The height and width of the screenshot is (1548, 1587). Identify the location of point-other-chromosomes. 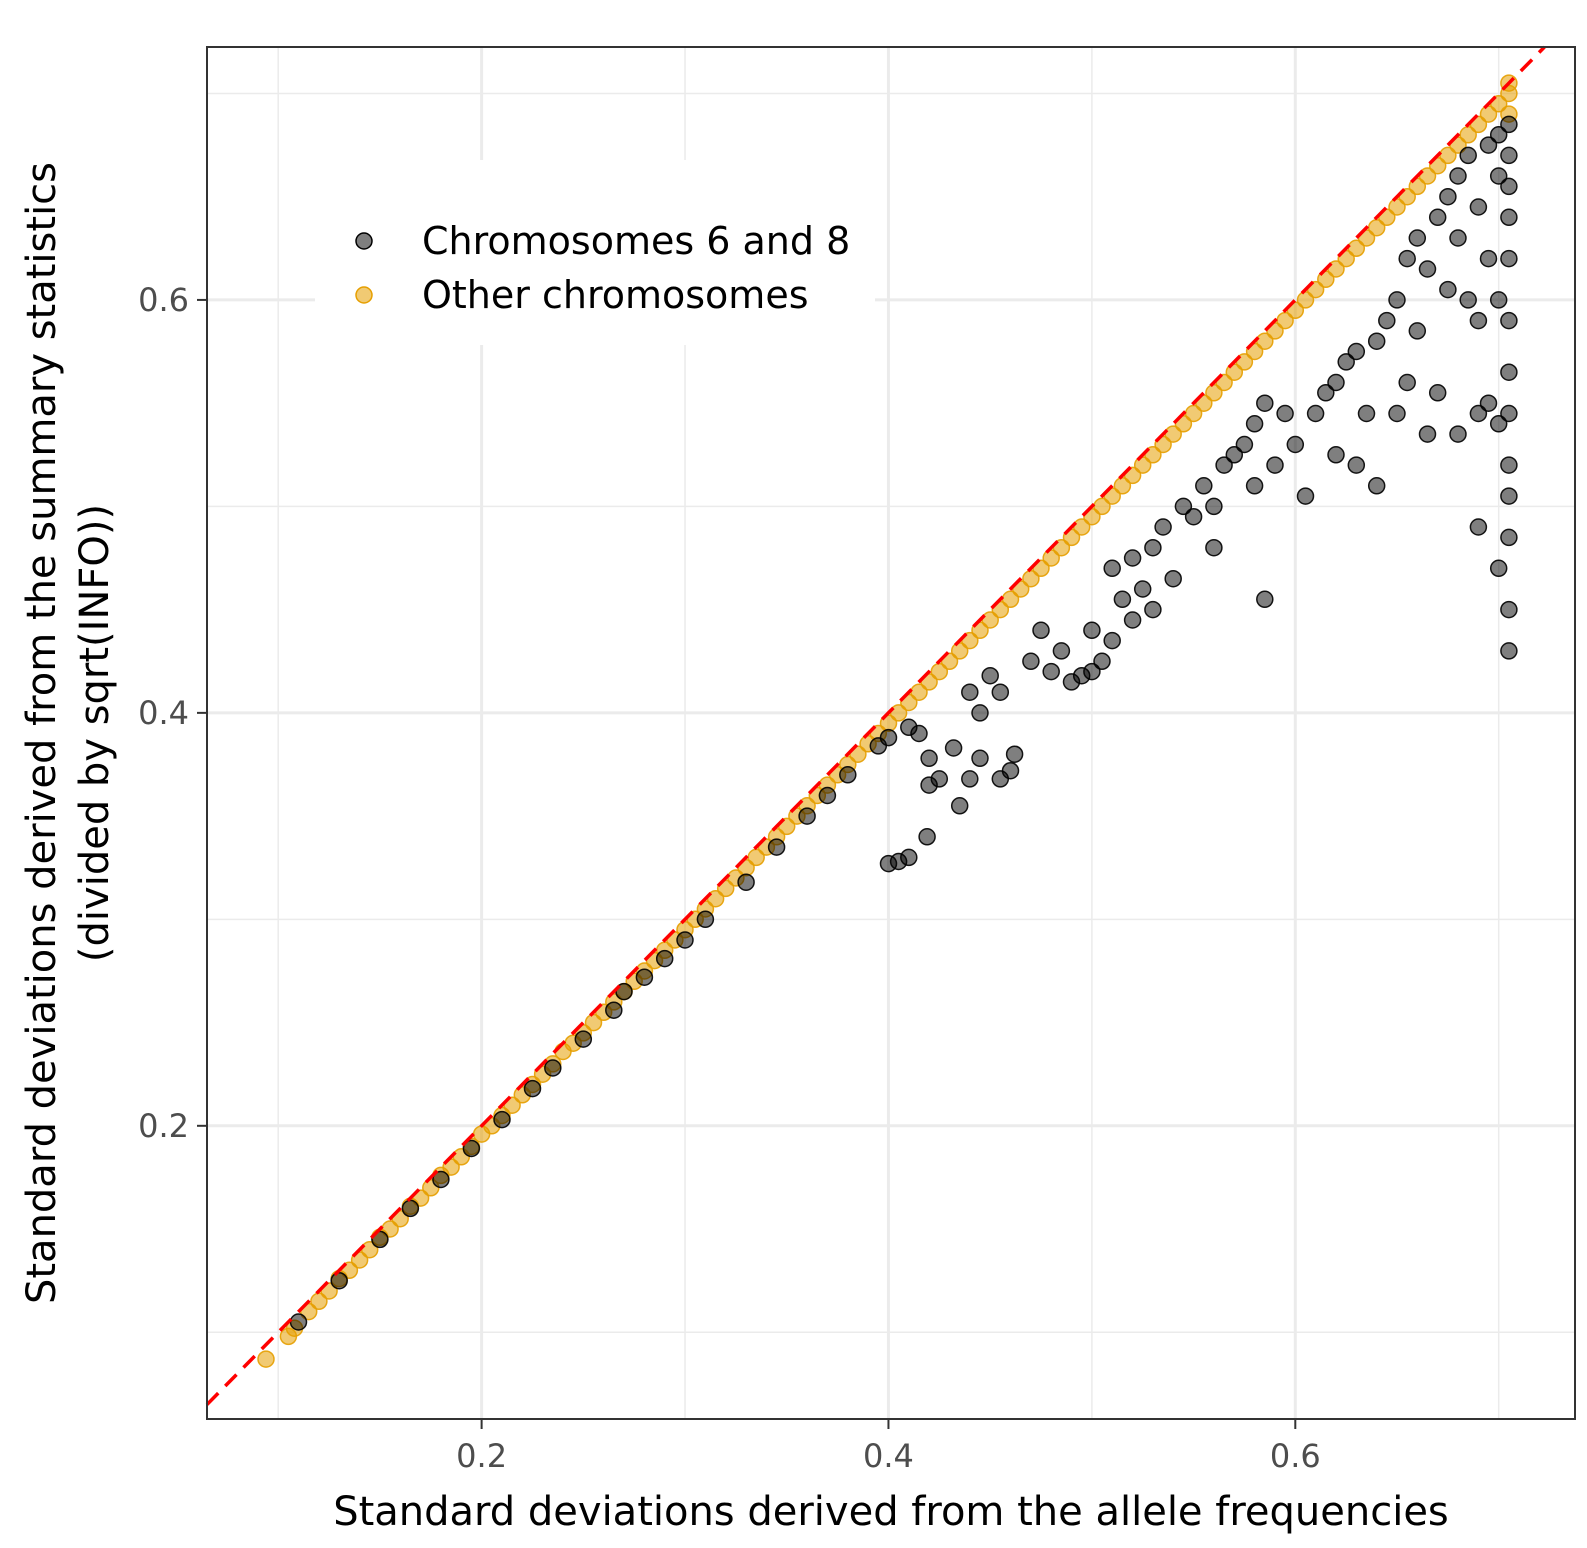
(266, 1359).